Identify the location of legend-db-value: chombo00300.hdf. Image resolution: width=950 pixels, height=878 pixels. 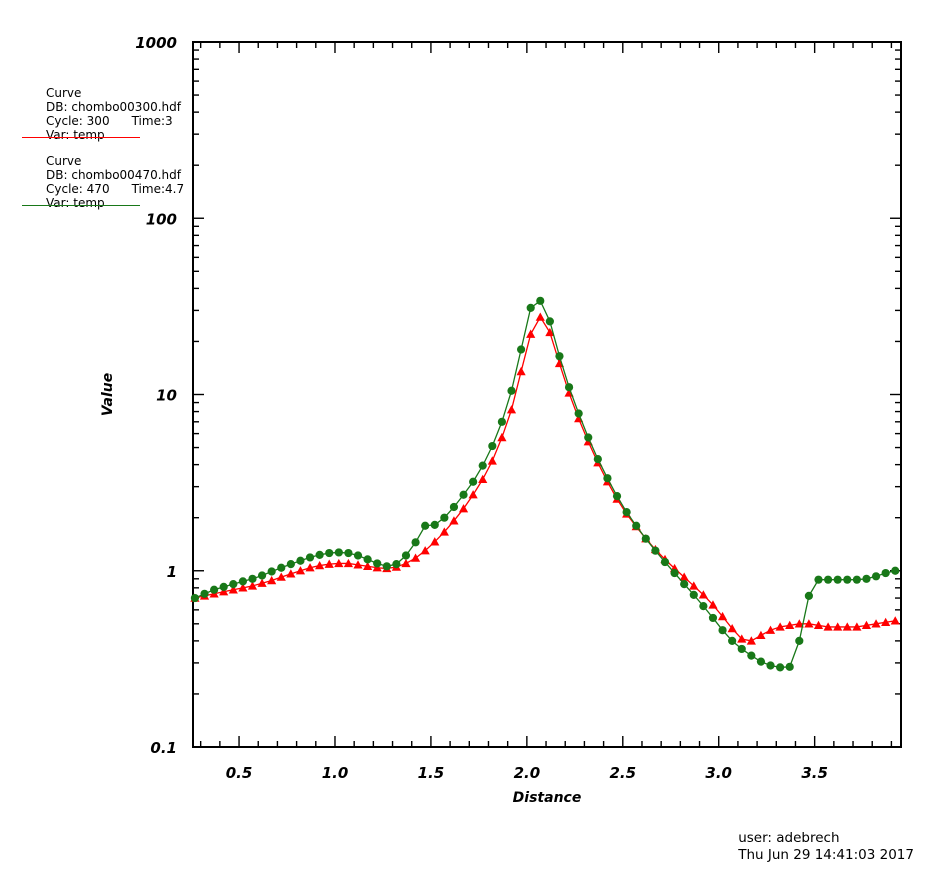
(126, 107).